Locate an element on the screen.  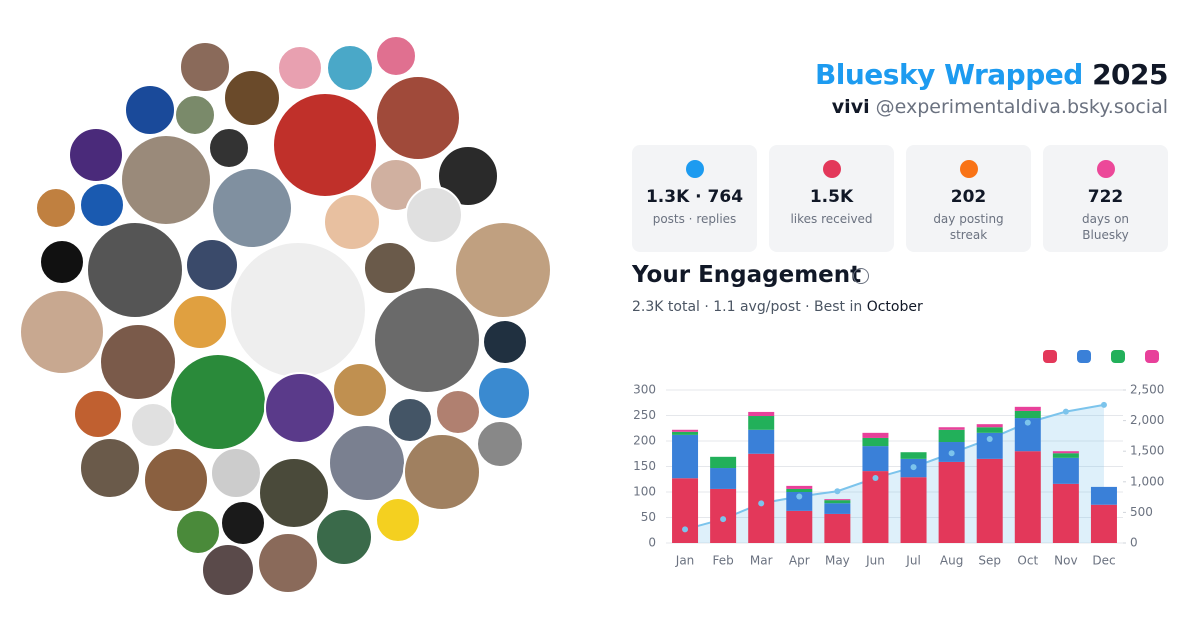
stat-card: 1.3K · 764 posts · replies is located at coordinates (694, 198).